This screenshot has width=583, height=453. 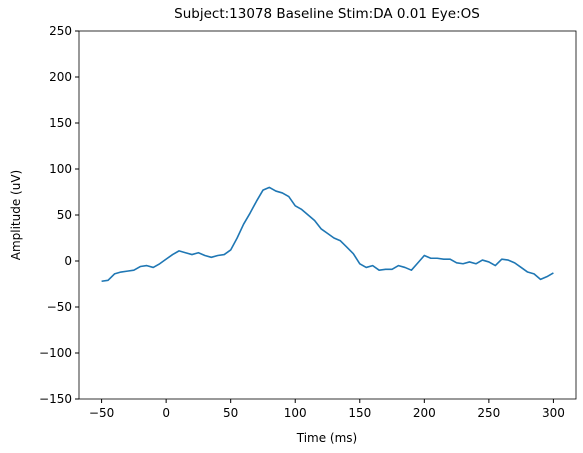 I want to click on y-axis-label: Amplitude (uV), so click(x=16, y=215).